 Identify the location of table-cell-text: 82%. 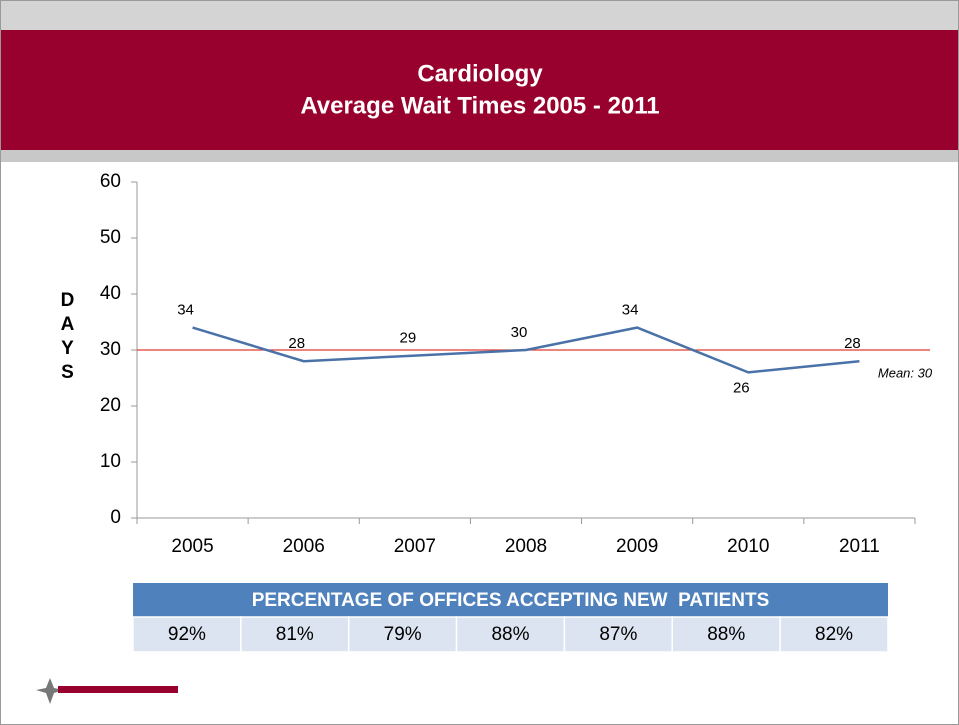
(834, 634).